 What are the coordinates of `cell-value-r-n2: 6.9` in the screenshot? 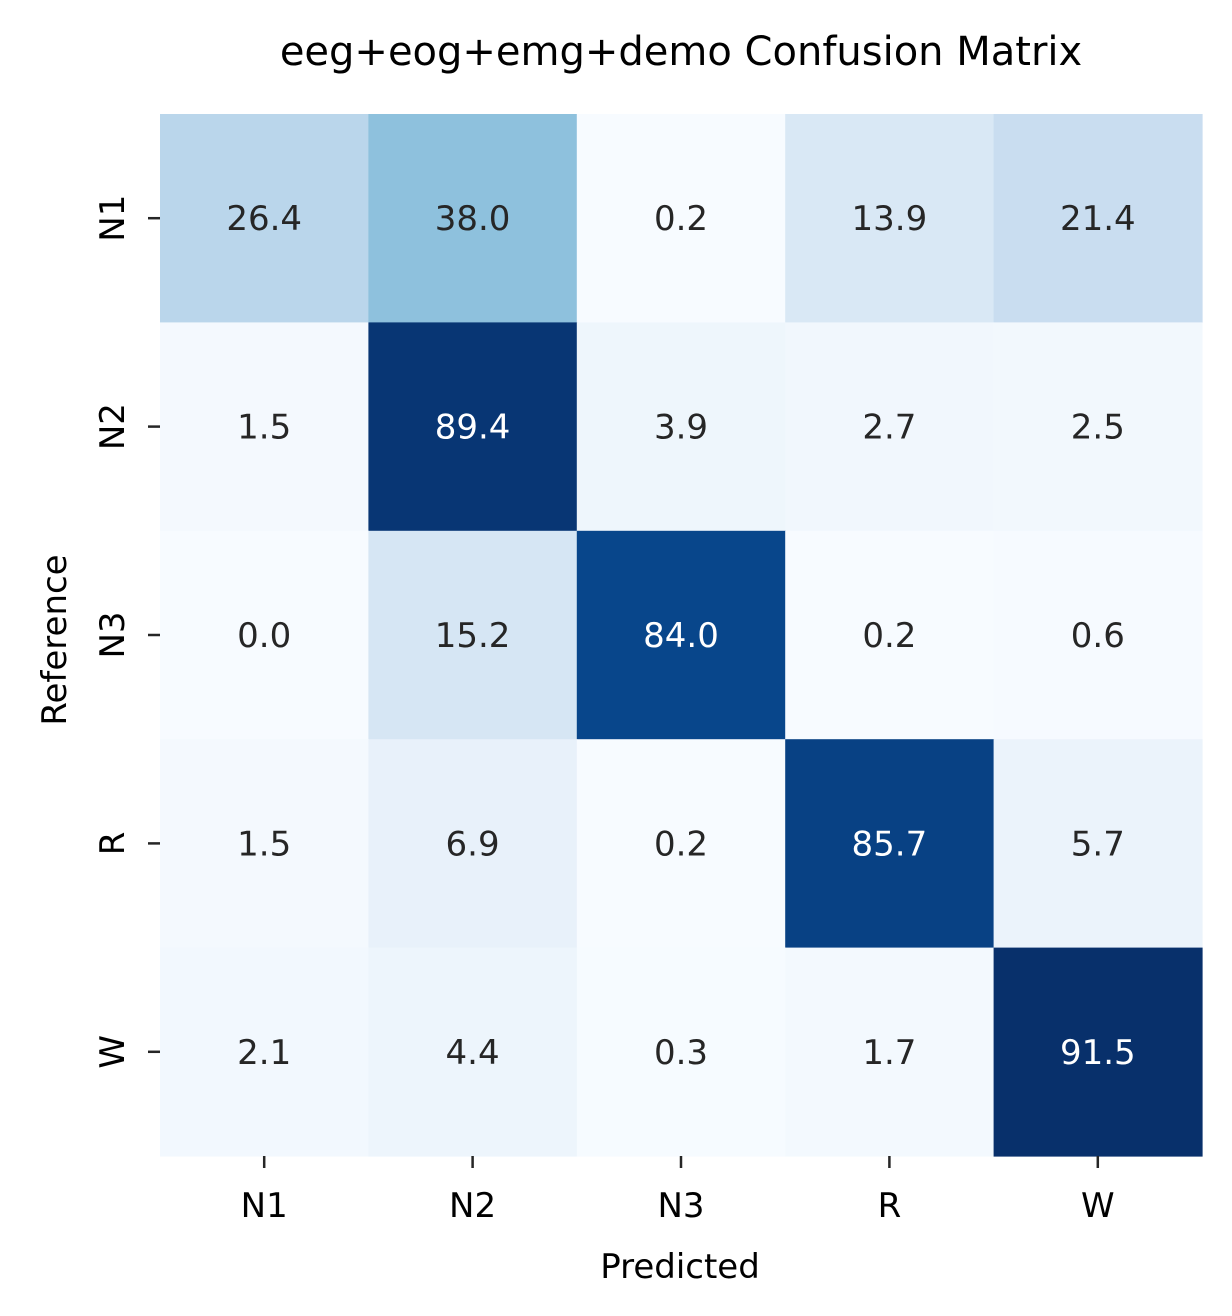 It's located at (473, 844).